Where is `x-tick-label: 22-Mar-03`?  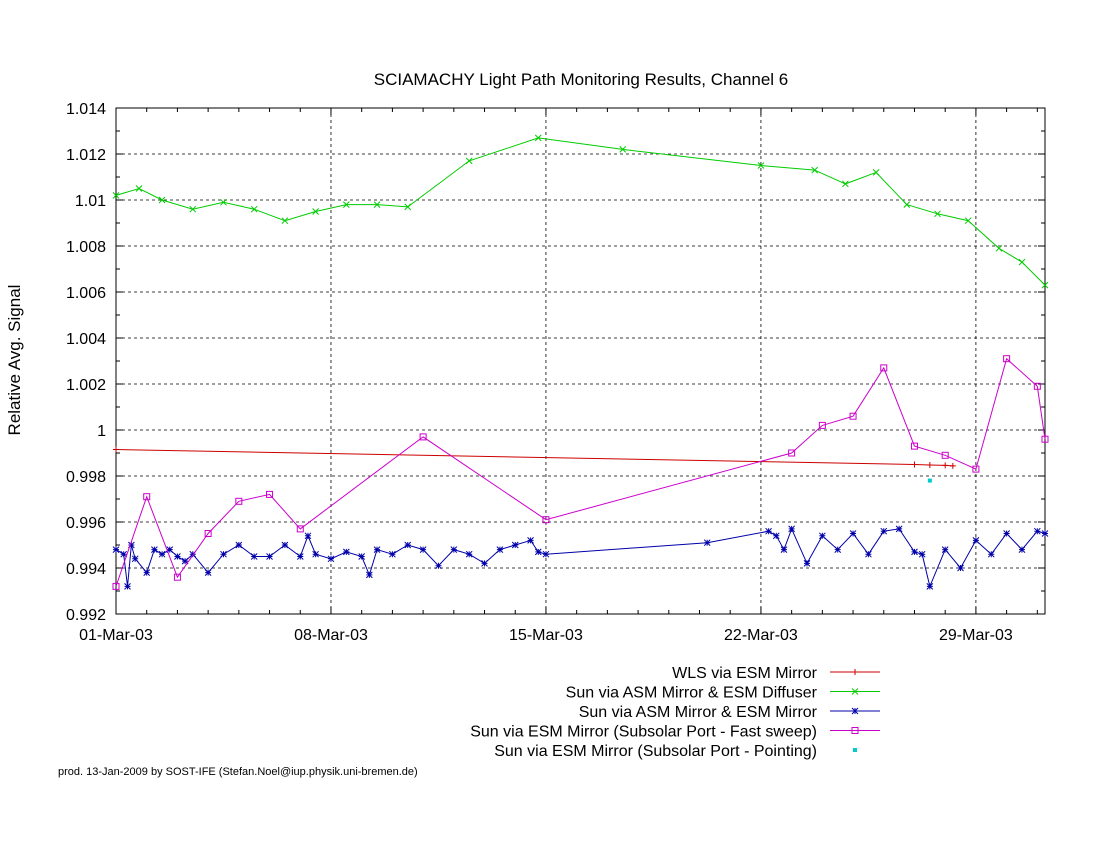 x-tick-label: 22-Mar-03 is located at coordinates (761, 635).